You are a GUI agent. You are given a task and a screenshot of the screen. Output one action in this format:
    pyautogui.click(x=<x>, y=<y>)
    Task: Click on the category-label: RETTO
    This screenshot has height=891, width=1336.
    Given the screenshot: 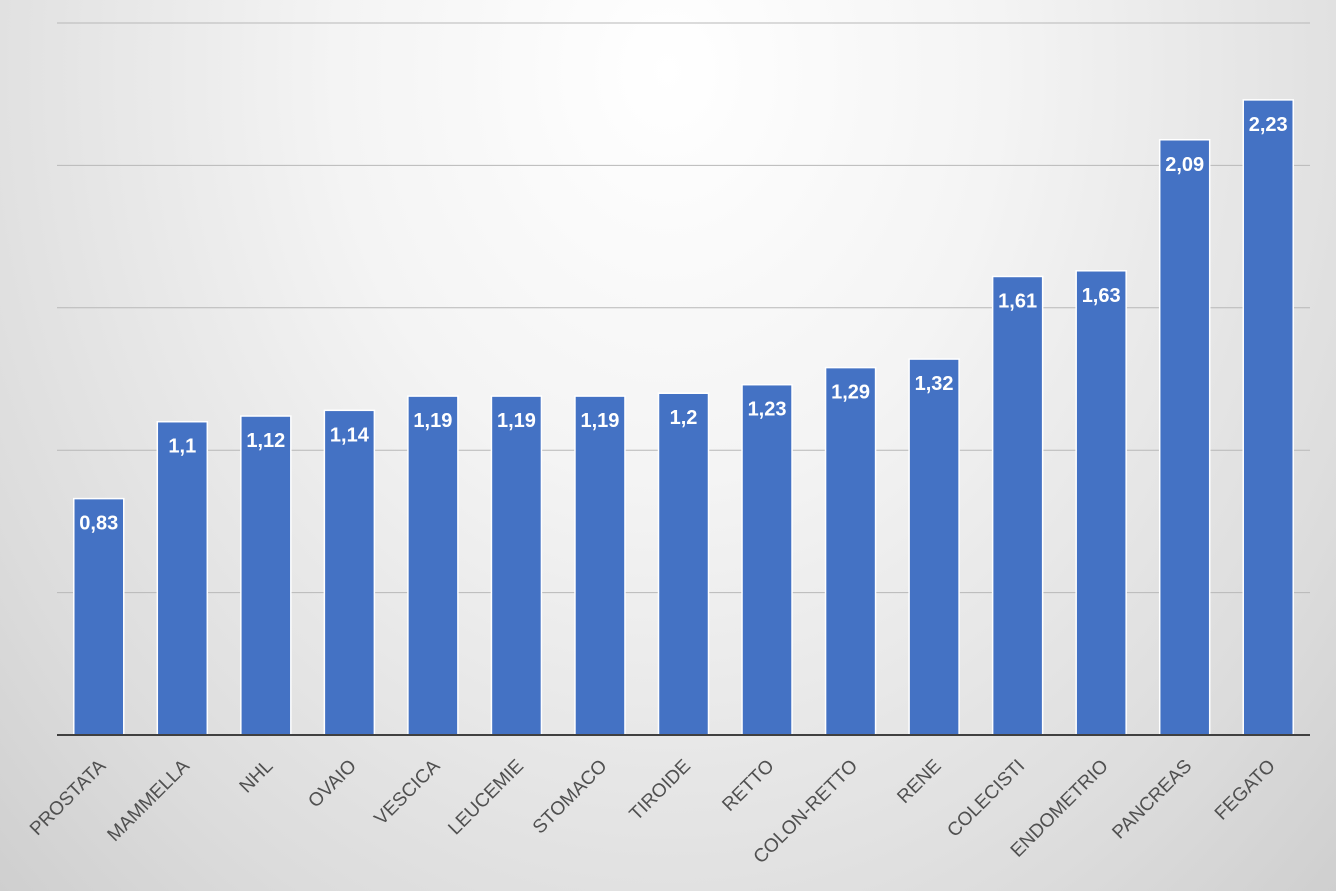 What is the action you would take?
    pyautogui.click(x=748, y=786)
    